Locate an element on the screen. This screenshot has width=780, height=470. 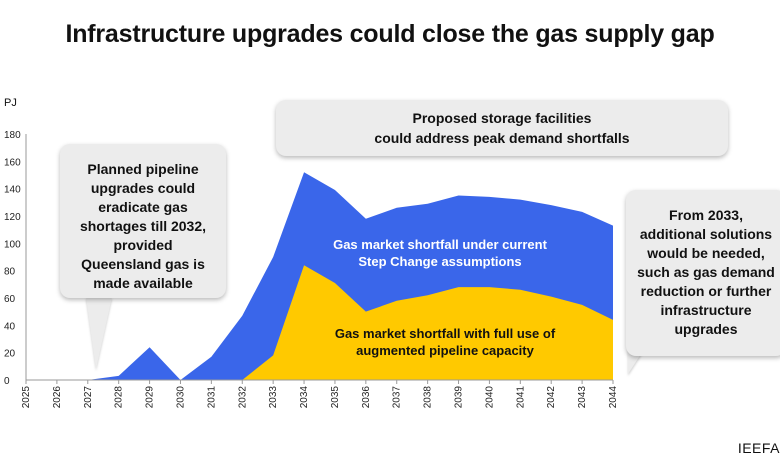
left-callout-line: shortages till 2032, is located at coordinates (143, 226).